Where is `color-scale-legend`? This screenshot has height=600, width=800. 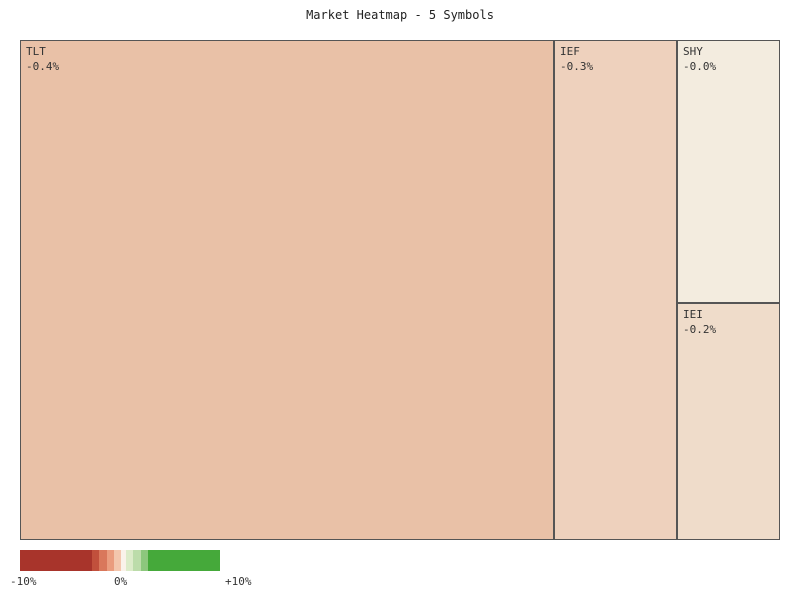 color-scale-legend is located at coordinates (120, 560).